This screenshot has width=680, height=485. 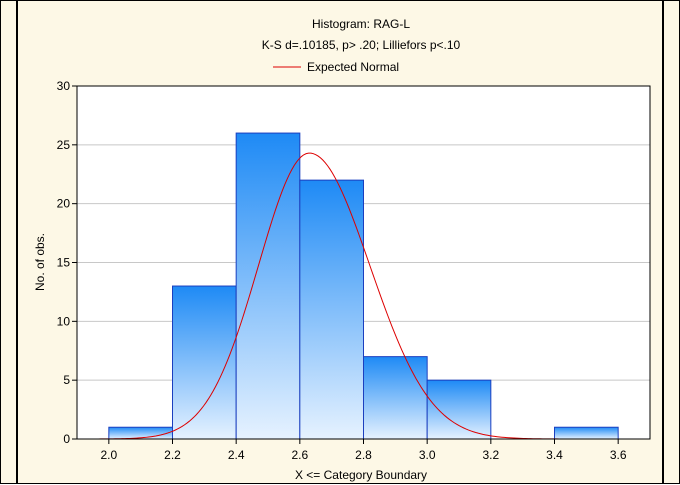 What do you see at coordinates (361, 45) in the screenshot?
I see `chart-subtitle: K-S d=.10185, p> .20; Lilliefors p<.10` at bounding box center [361, 45].